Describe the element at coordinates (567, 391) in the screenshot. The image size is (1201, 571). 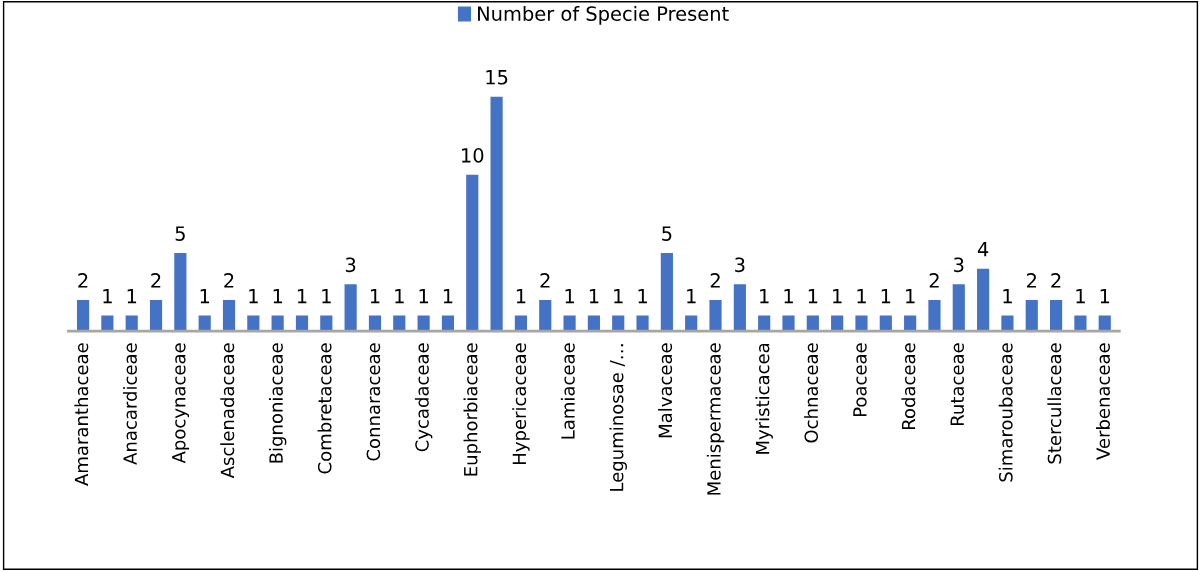
I see `x-tick-label: Lamiaceae` at that location.